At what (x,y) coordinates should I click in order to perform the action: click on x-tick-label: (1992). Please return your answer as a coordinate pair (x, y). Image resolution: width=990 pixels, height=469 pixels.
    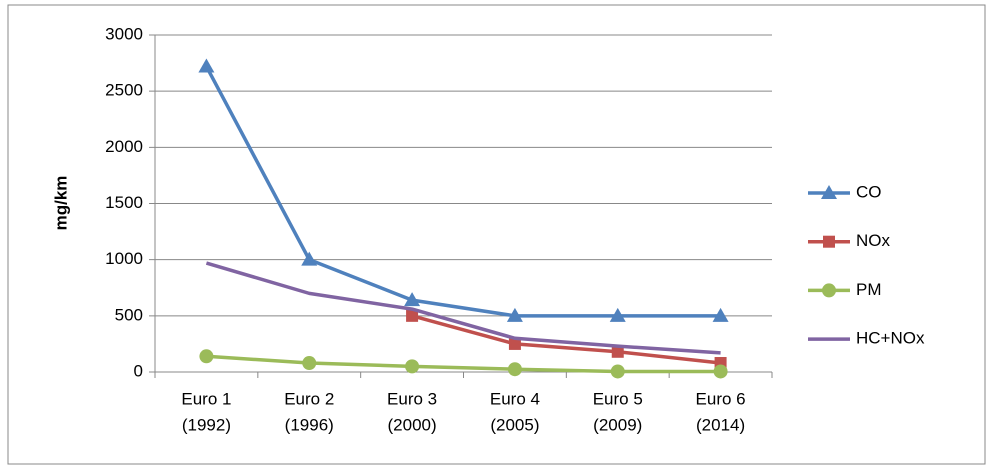
    Looking at the image, I should click on (206, 424).